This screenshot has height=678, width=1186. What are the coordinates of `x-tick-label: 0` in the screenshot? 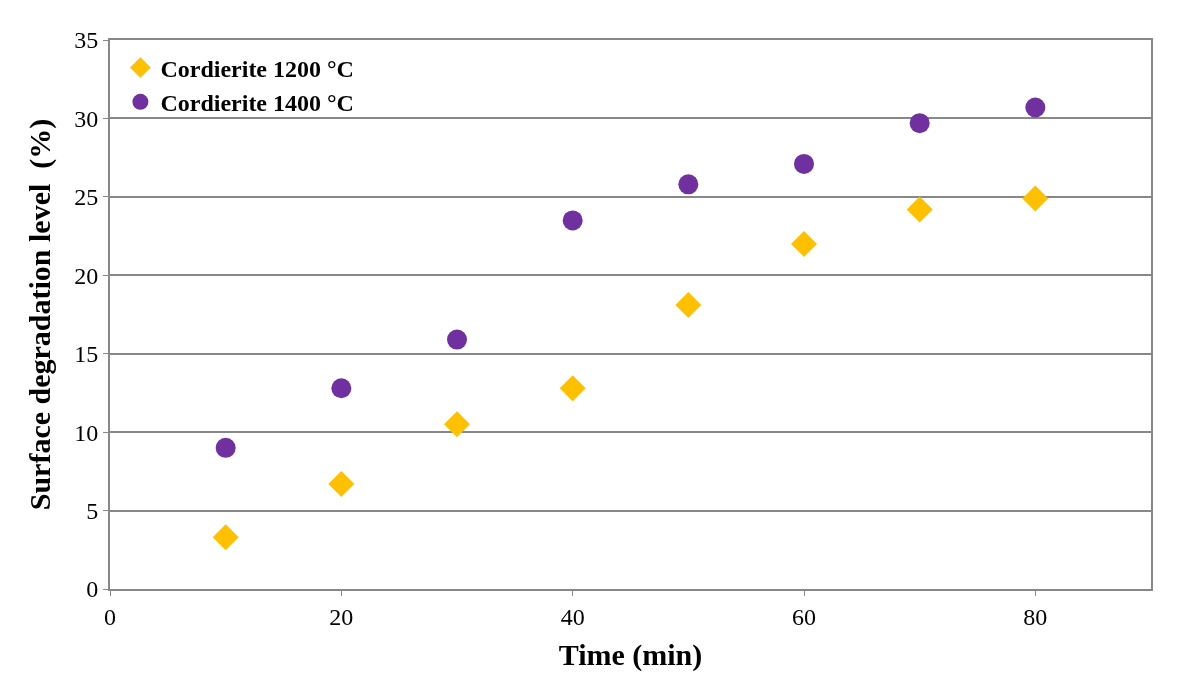 It's located at (110, 616).